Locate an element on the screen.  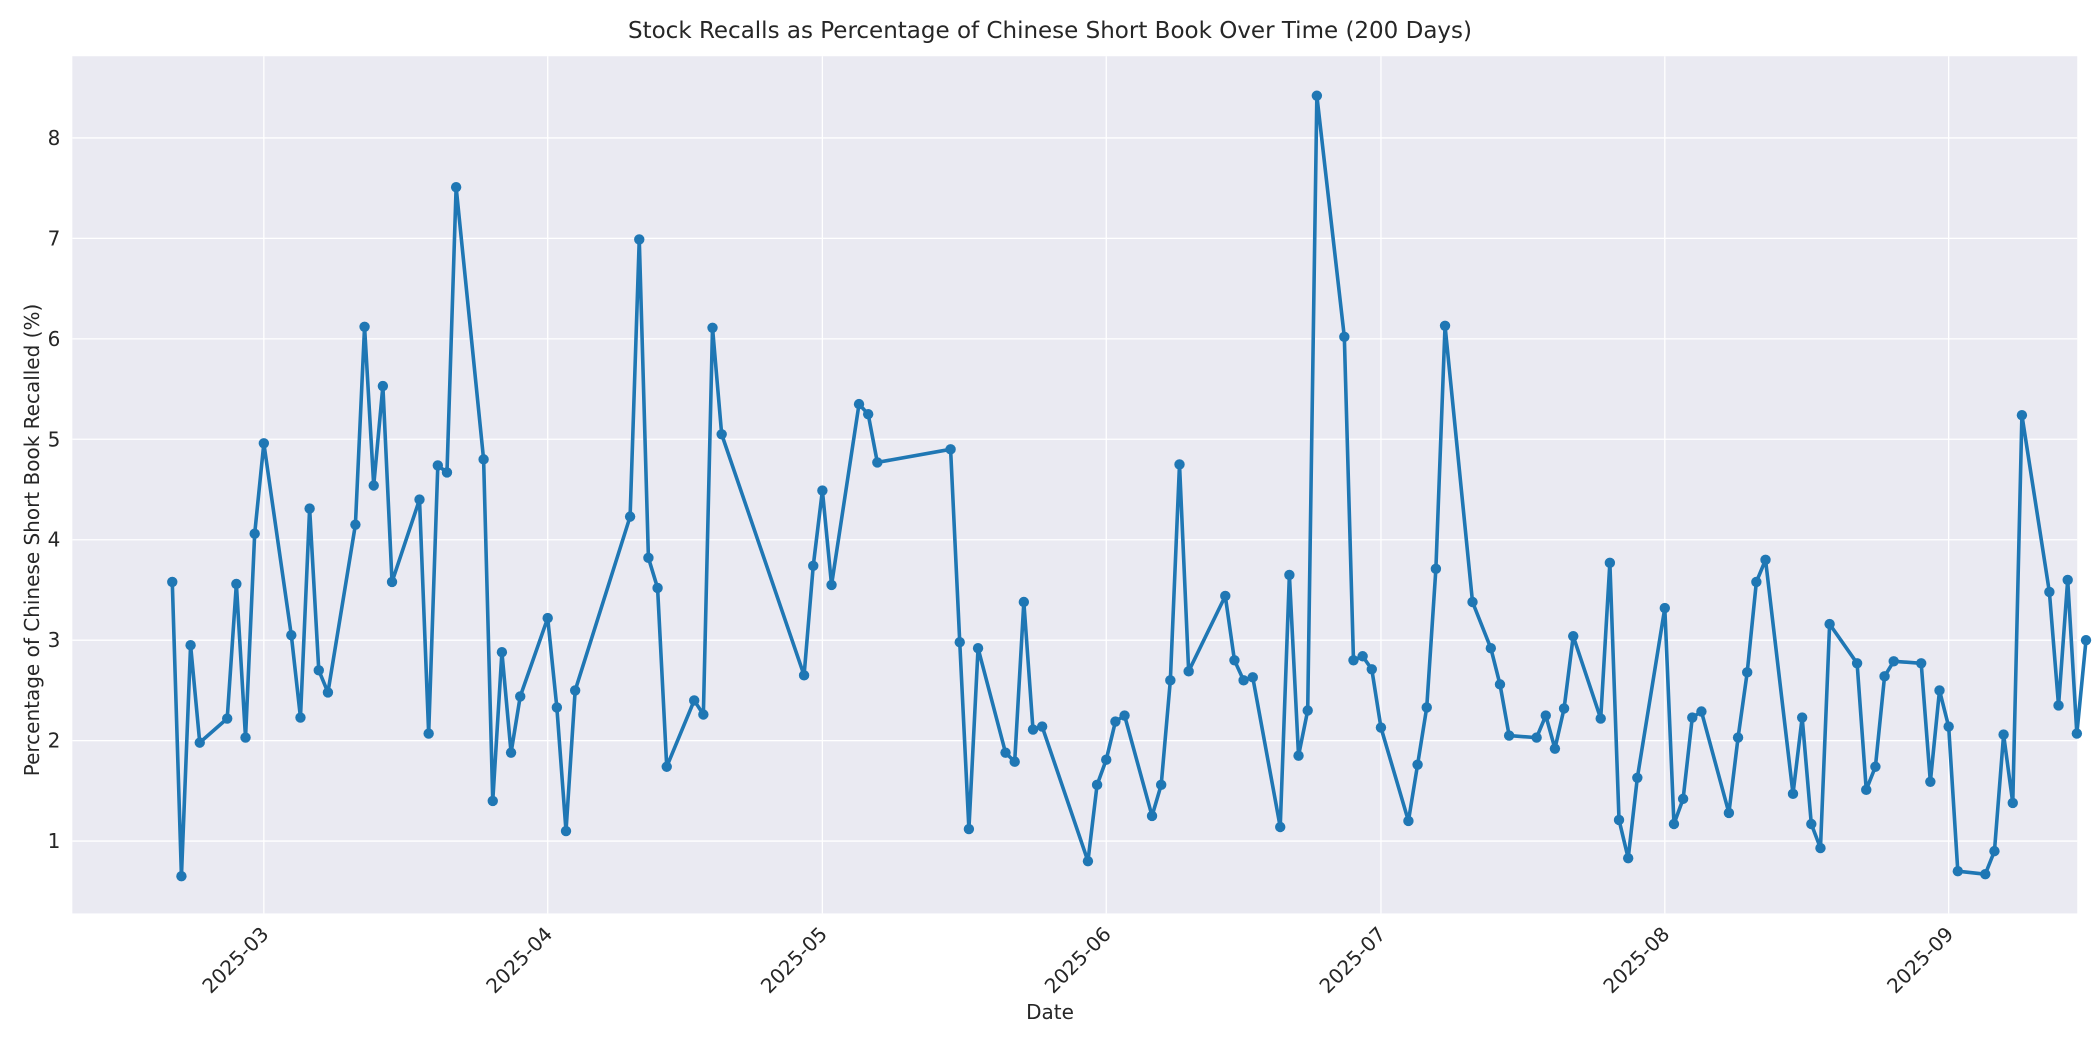
x-tick-label: 2025-08 is located at coordinates (1636, 960).